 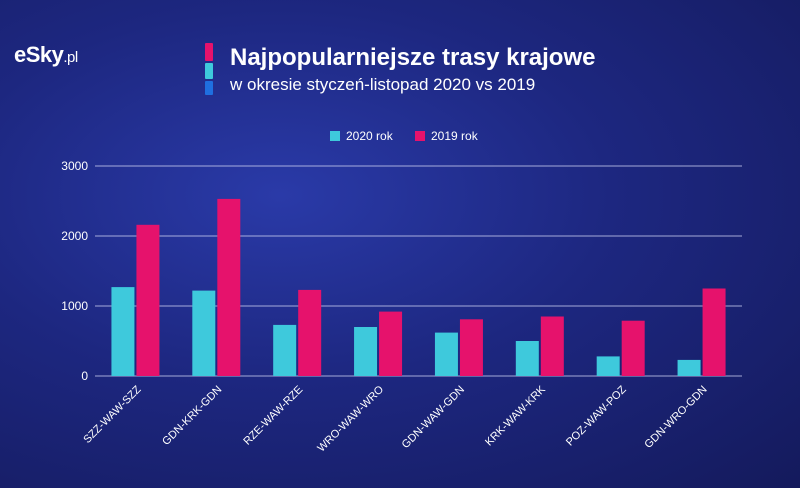 What do you see at coordinates (209, 52) in the screenshot?
I see `accent-bar-top` at bounding box center [209, 52].